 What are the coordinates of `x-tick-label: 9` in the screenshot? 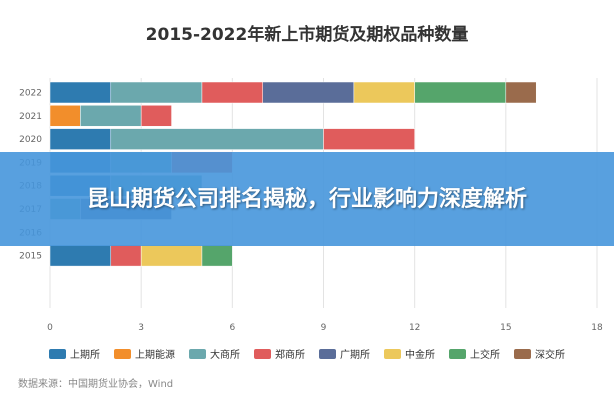 It's located at (324, 328).